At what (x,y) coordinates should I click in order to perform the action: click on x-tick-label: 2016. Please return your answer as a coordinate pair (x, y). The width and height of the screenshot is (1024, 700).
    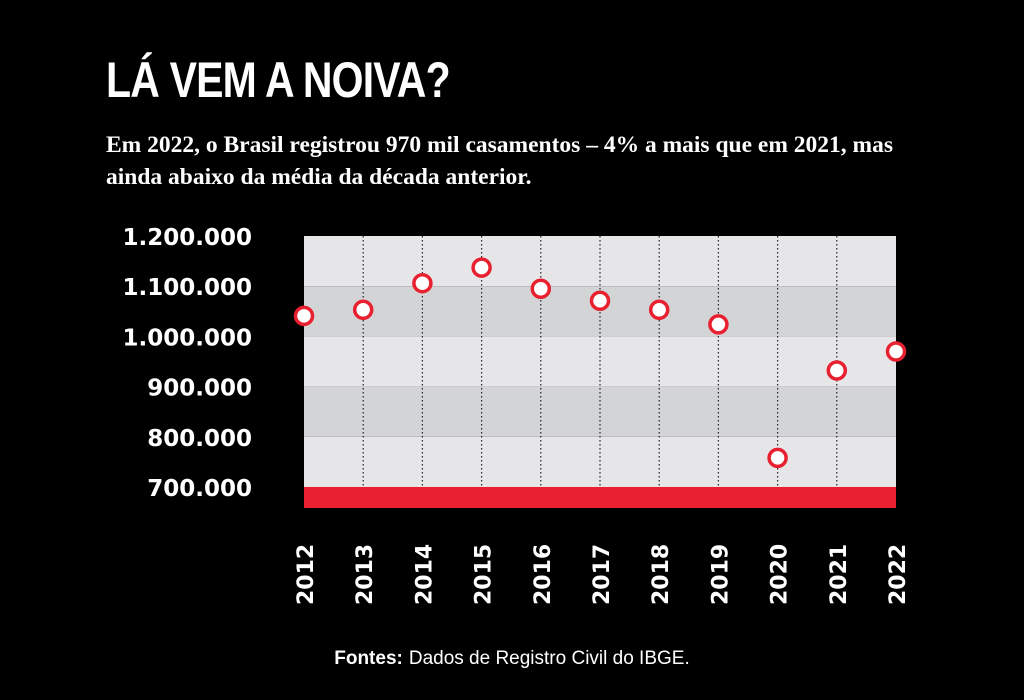
    Looking at the image, I should click on (543, 574).